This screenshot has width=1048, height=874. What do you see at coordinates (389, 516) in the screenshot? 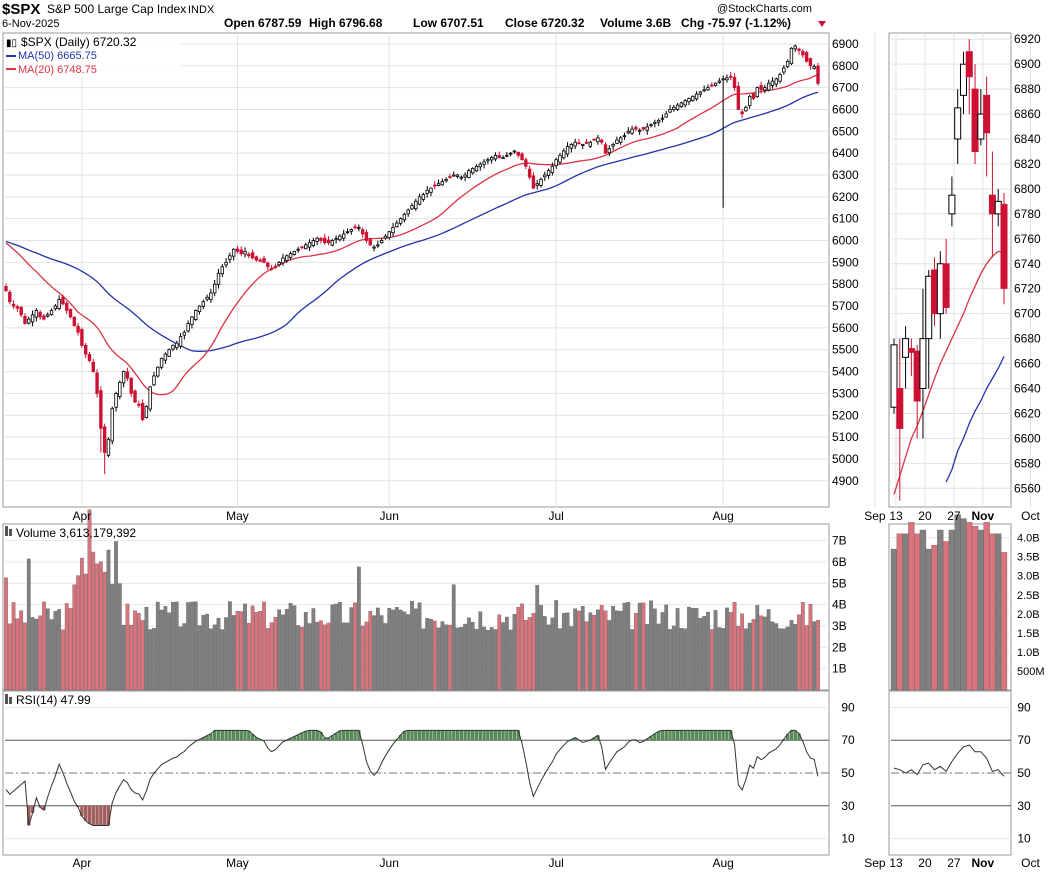
I see `date-tick-label: Jun` at bounding box center [389, 516].